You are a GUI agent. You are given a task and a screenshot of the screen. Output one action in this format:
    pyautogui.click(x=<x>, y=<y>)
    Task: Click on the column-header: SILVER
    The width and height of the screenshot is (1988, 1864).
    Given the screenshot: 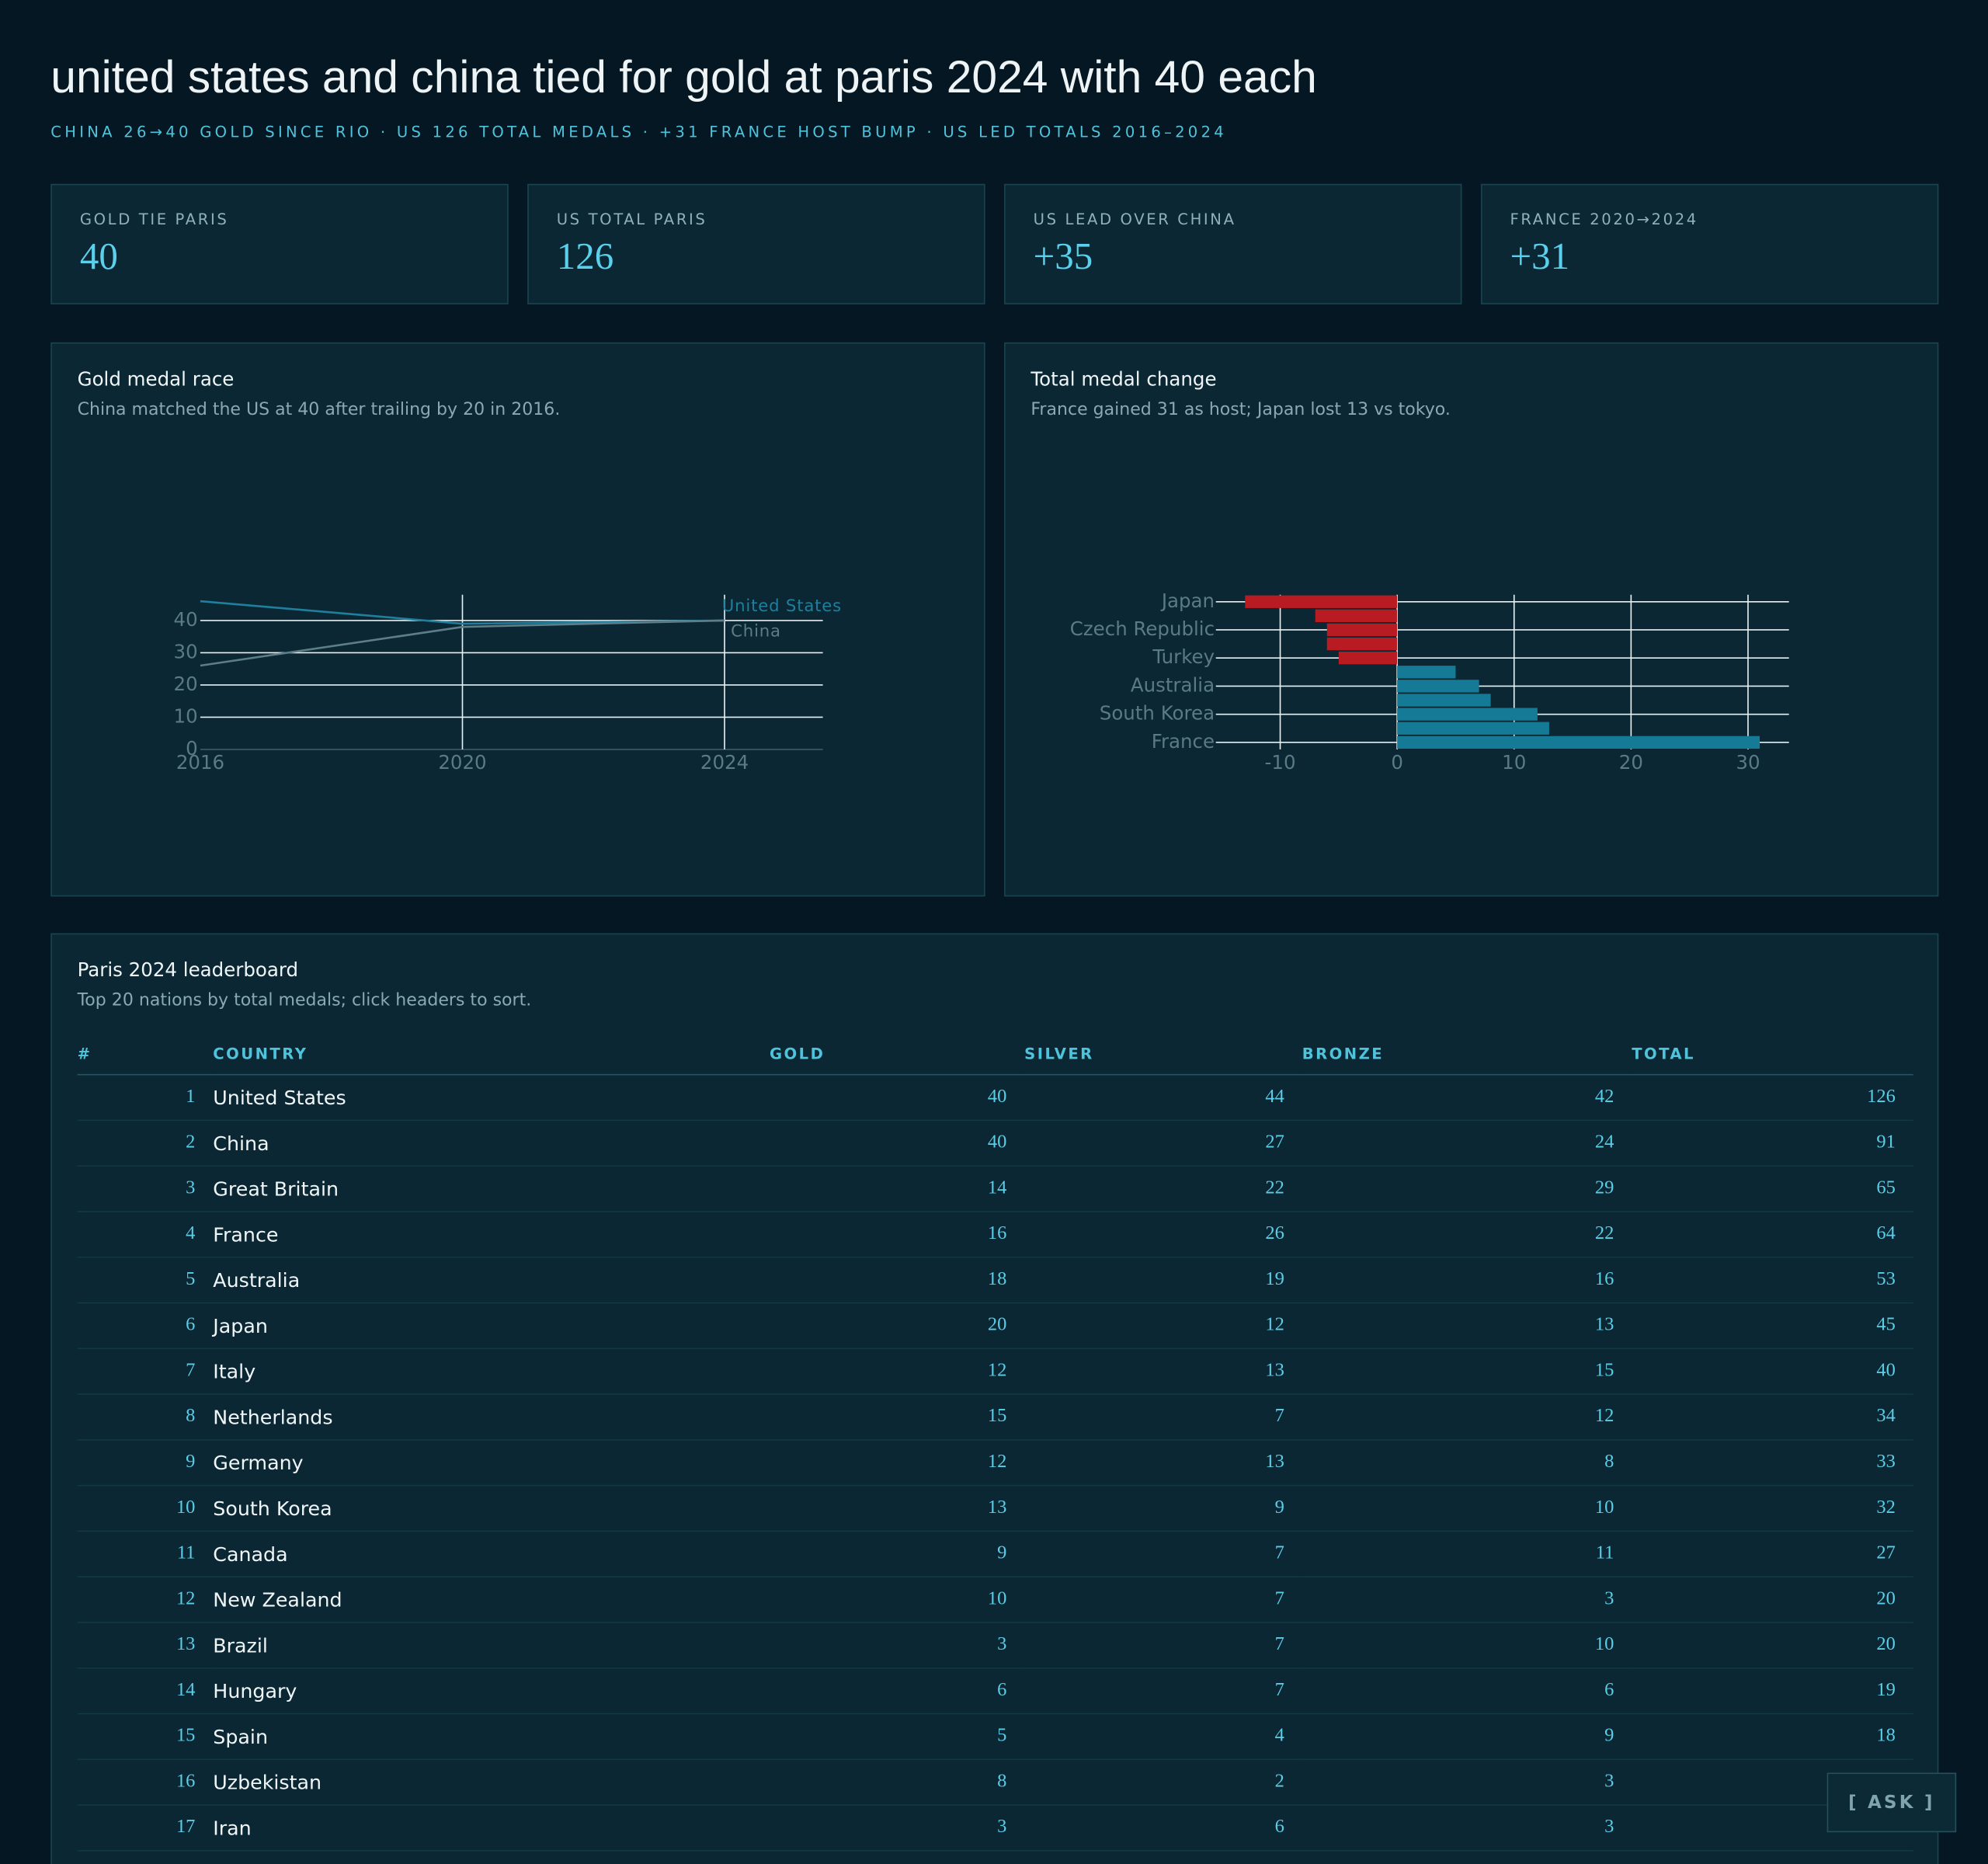 What is the action you would take?
    pyautogui.click(x=1163, y=1054)
    